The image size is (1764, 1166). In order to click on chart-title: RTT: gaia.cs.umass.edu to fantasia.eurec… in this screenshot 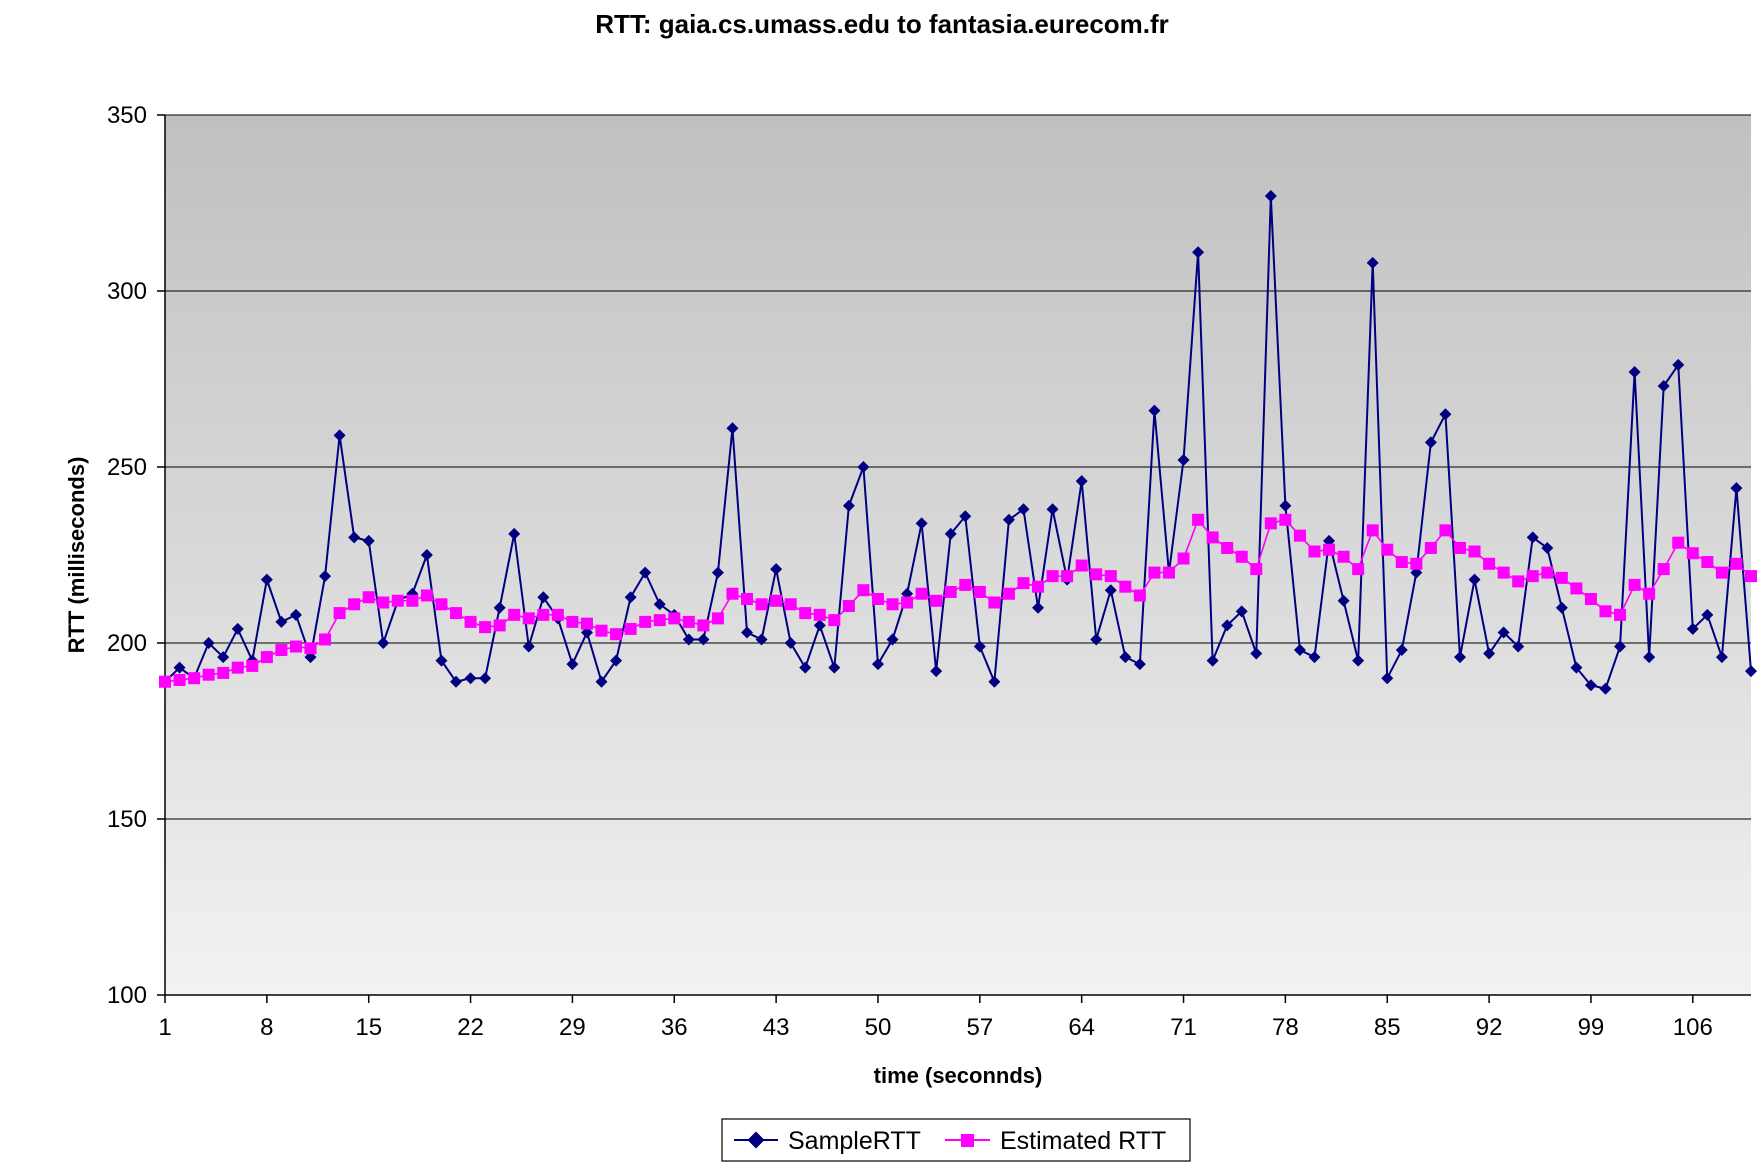, I will do `click(882, 24)`.